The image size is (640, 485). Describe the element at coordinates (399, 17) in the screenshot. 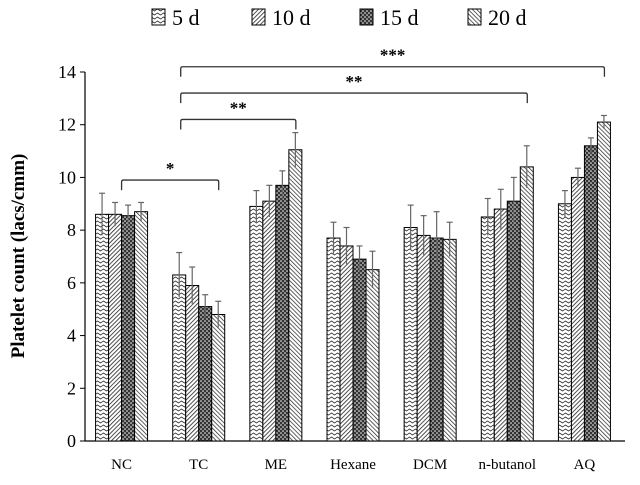

I see `legend-label: 15 d` at that location.